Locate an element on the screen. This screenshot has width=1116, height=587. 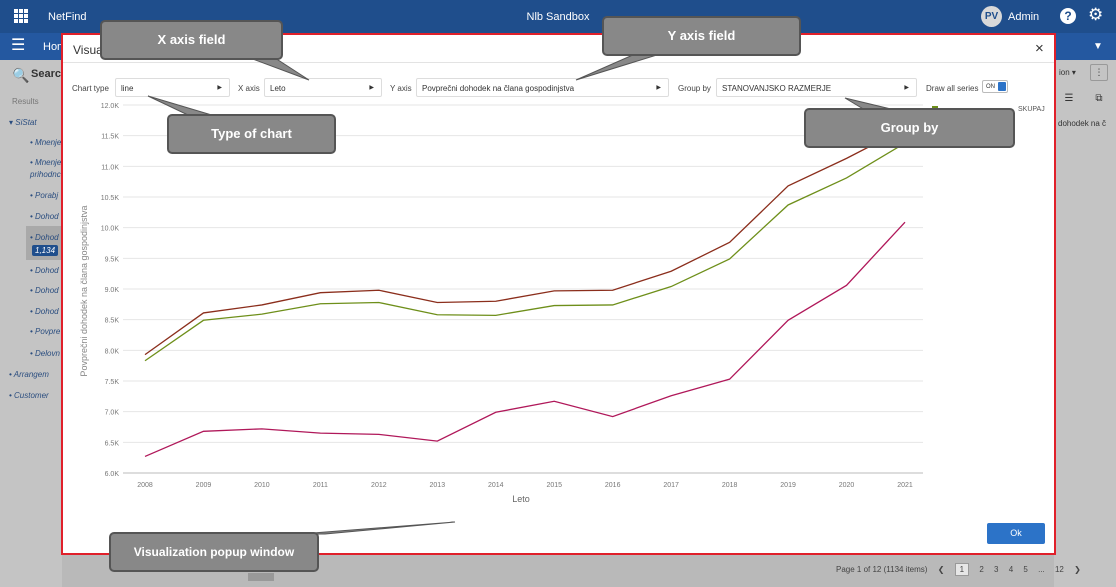
ok-button: Ok is located at coordinates (1016, 533).